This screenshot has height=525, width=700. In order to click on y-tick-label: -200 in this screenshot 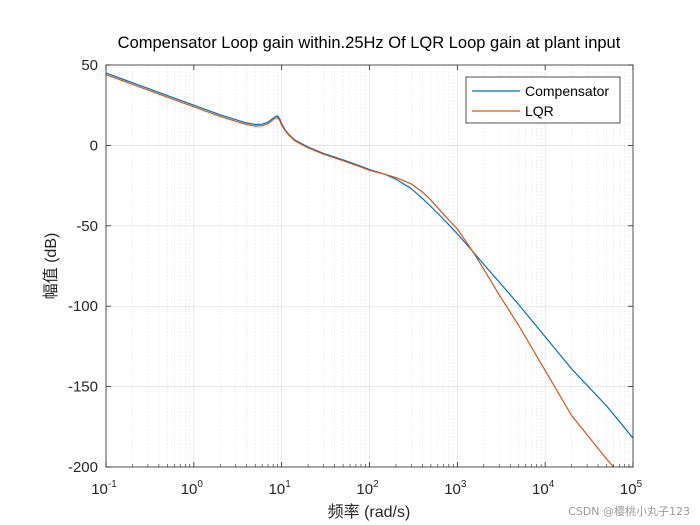, I will do `click(83, 467)`.